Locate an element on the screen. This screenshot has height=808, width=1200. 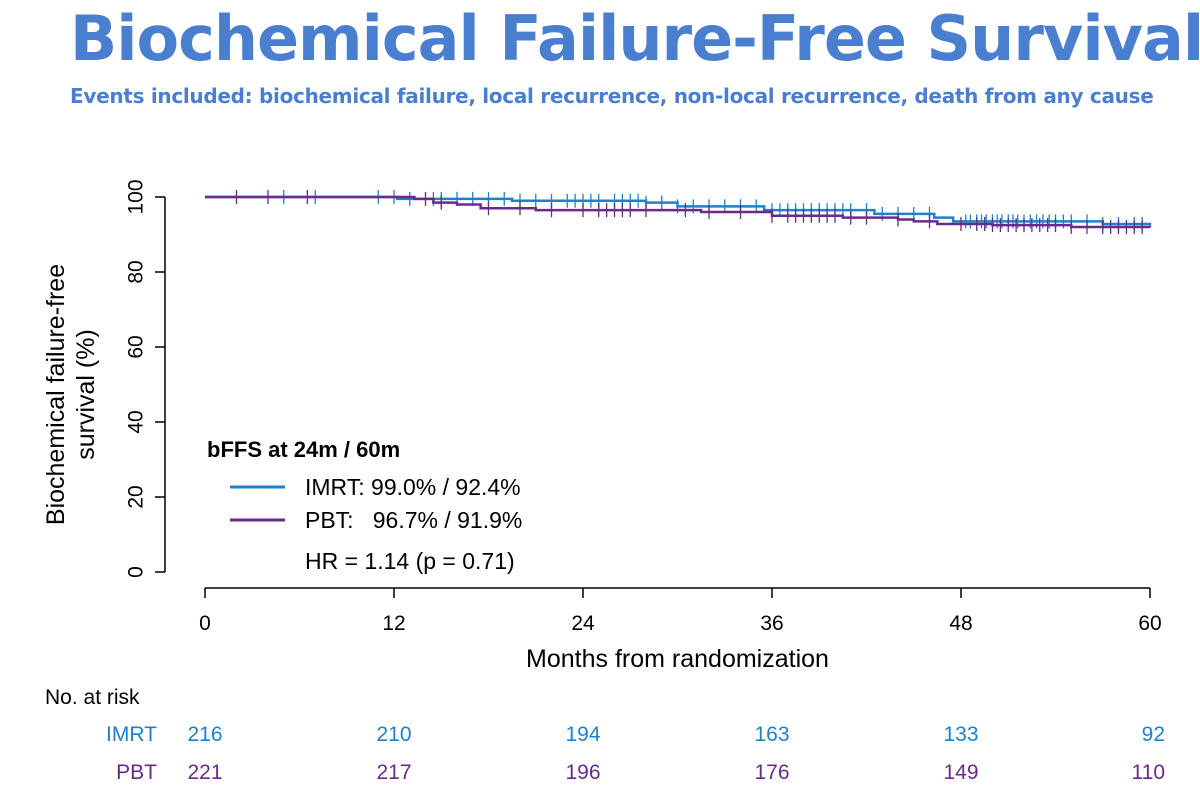
survival-curves is located at coordinates (678, 212).